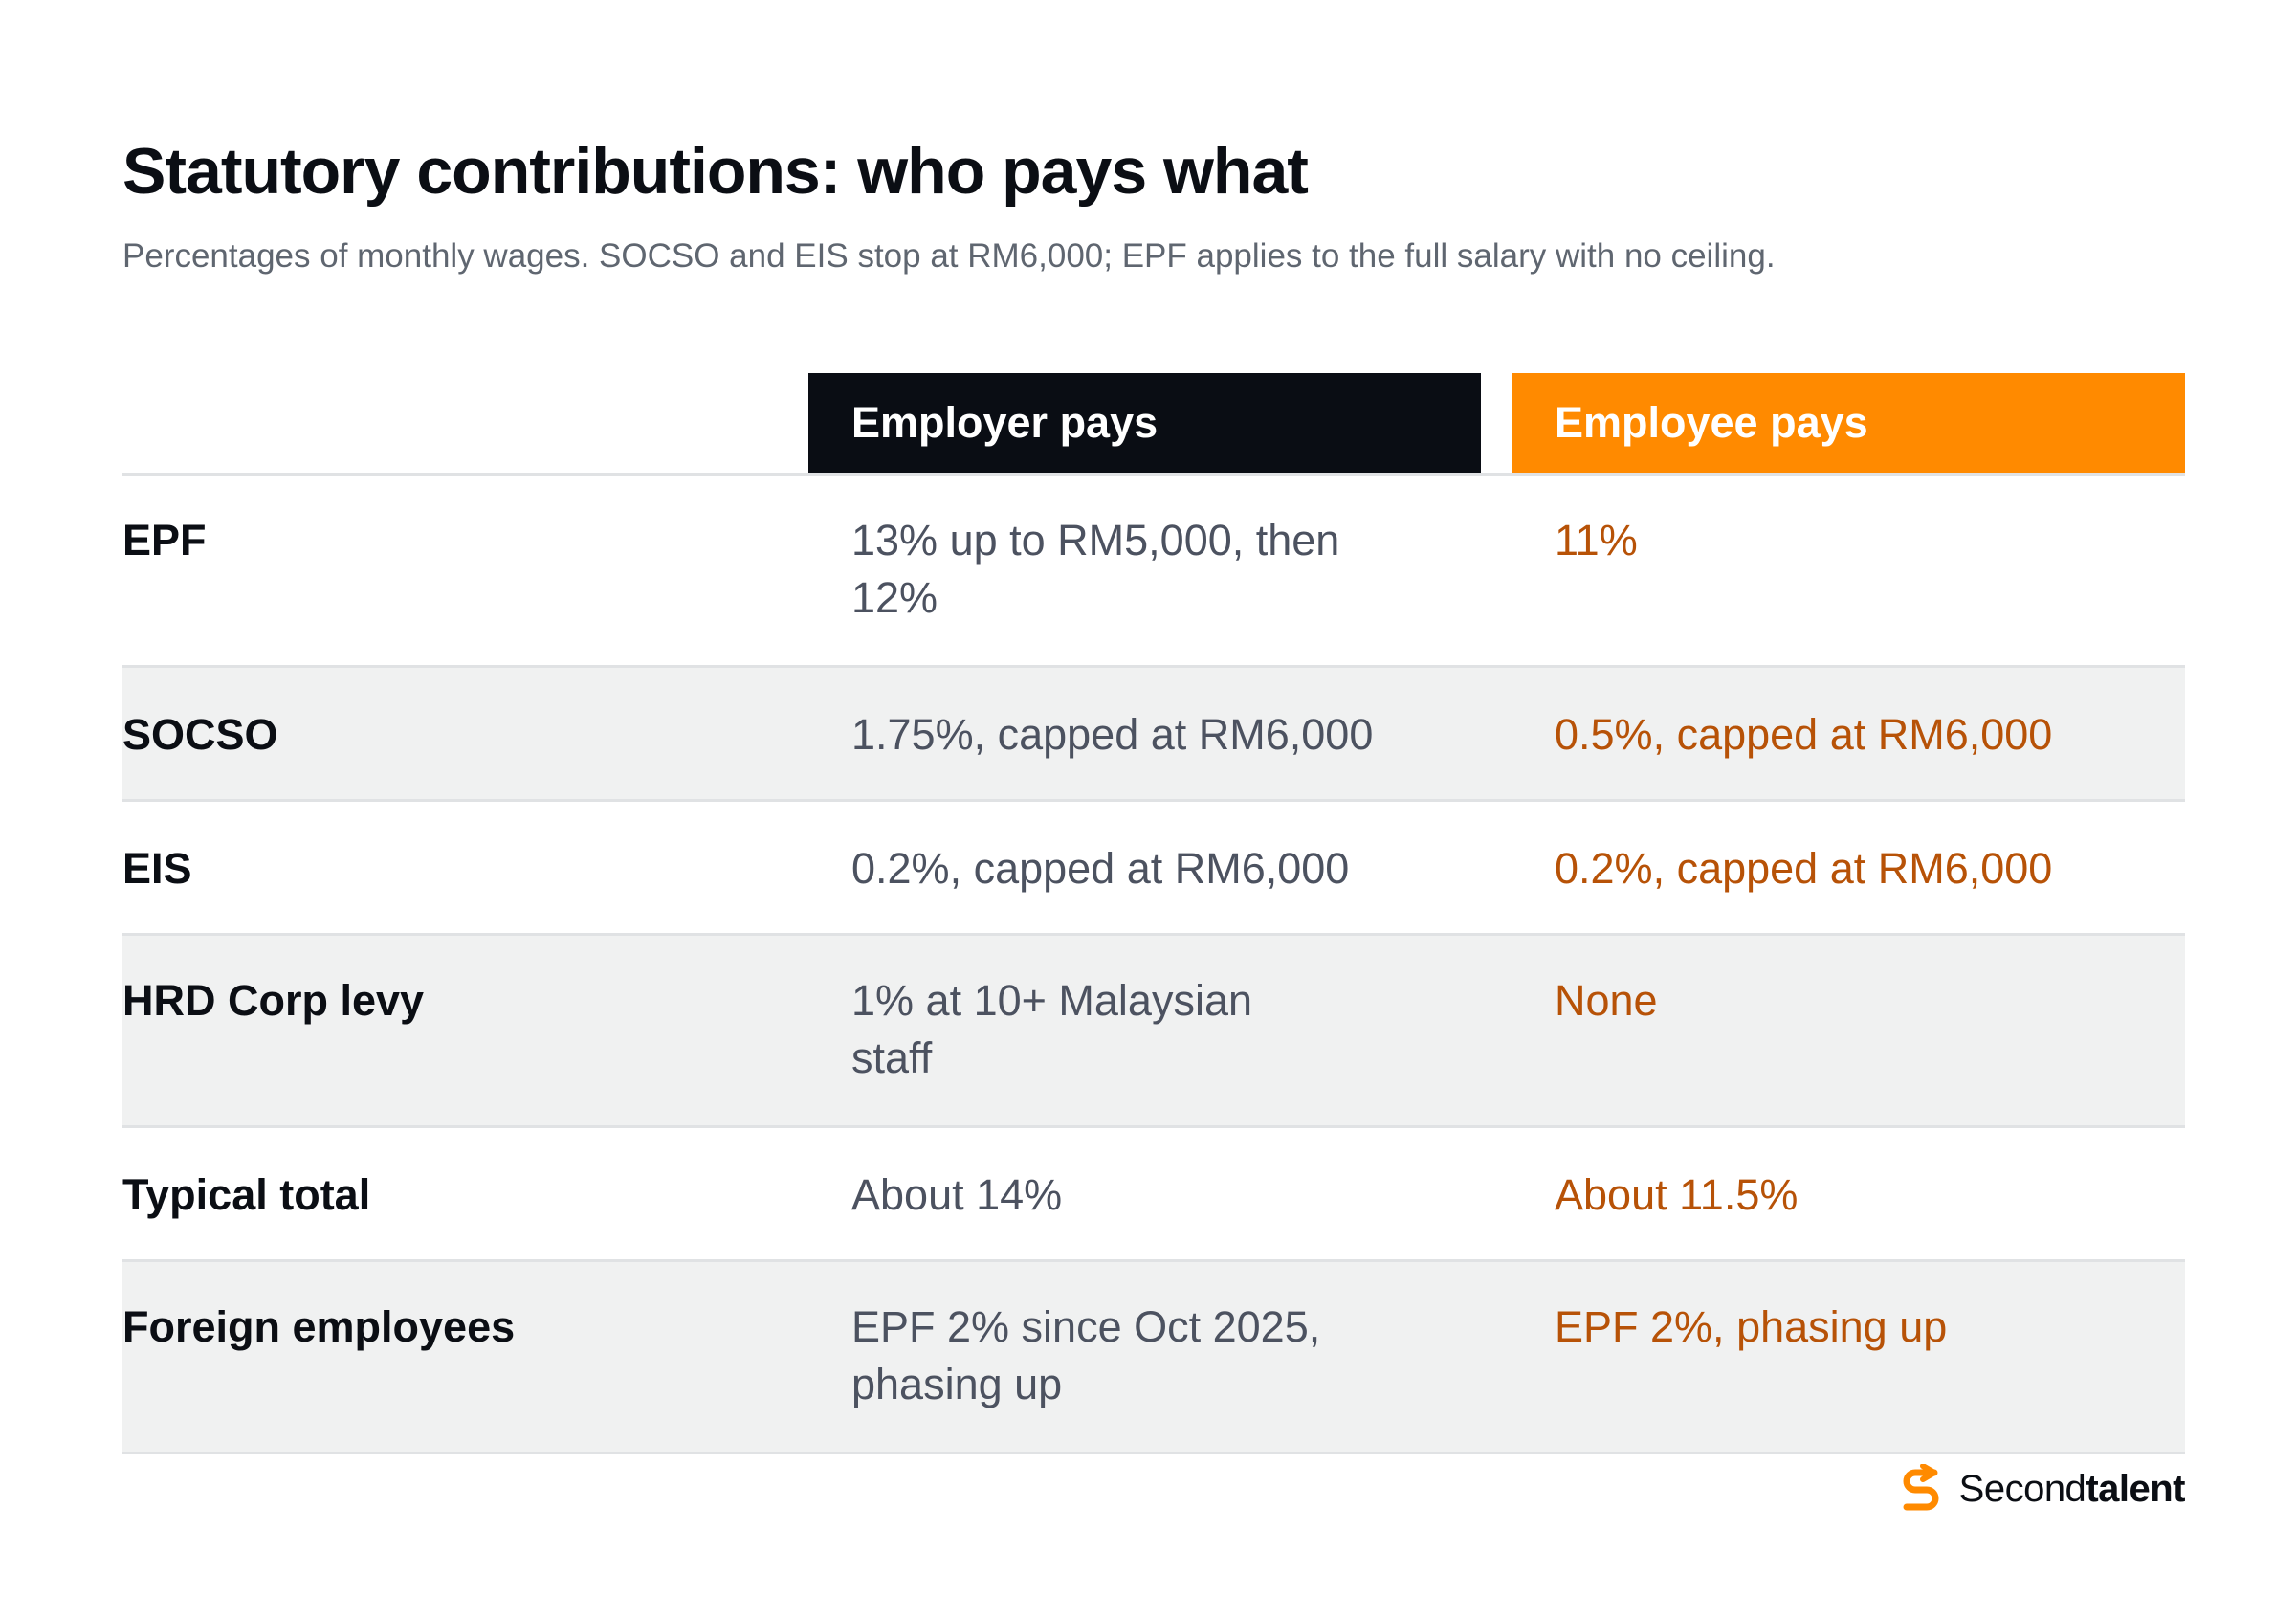 This screenshot has width=2296, height=1619. Describe the element at coordinates (246, 1194) in the screenshot. I see `row-label: Typical total` at that location.